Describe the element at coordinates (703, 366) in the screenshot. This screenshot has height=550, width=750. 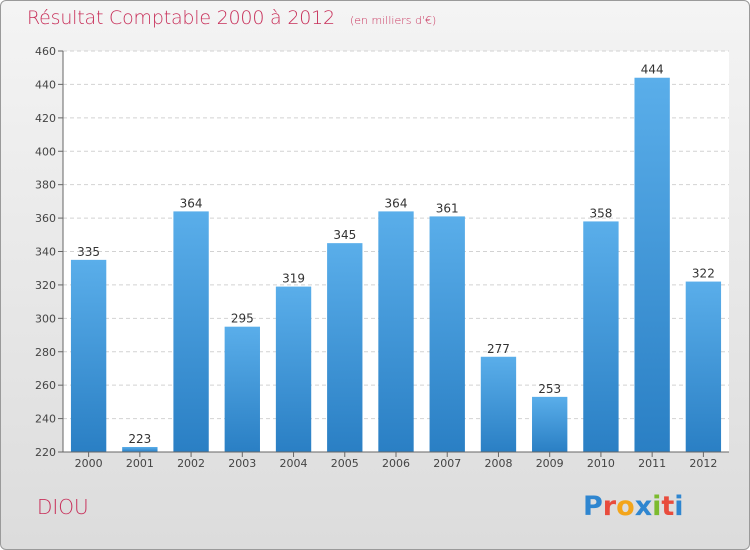
I see `bar-2012` at that location.